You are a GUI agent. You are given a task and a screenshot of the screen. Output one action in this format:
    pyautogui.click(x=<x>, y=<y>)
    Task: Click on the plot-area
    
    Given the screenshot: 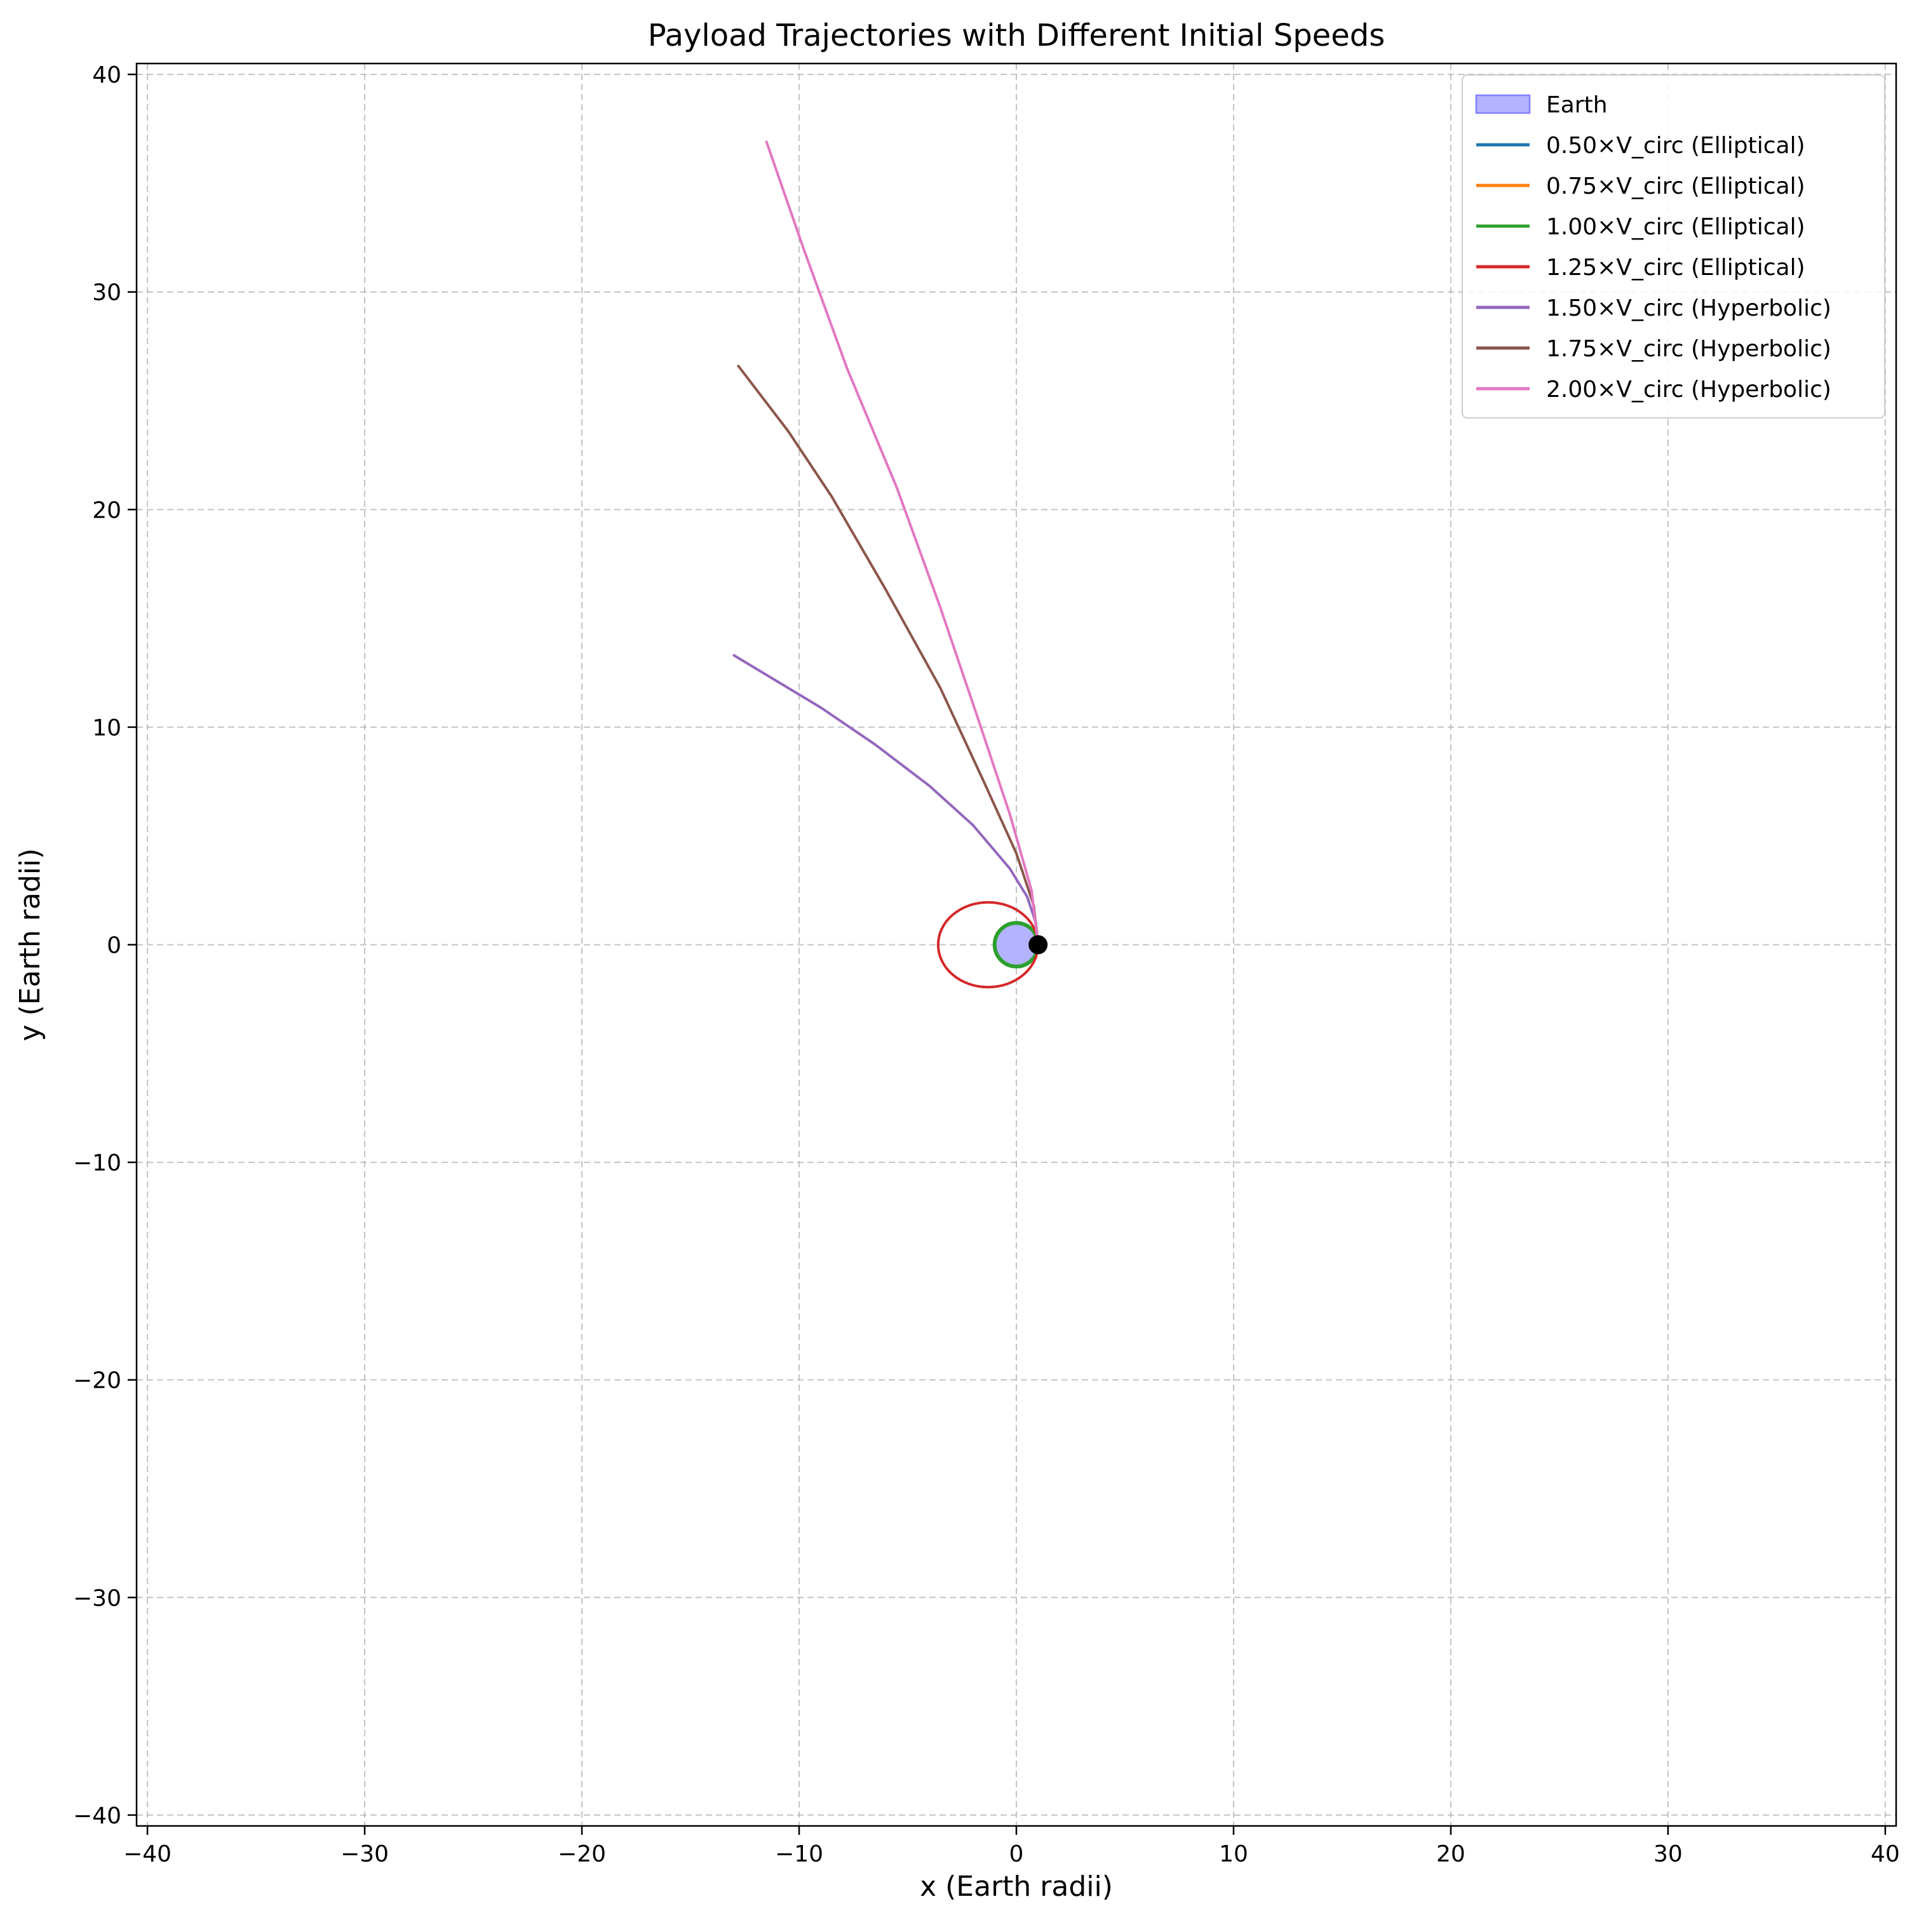 What is the action you would take?
    pyautogui.click(x=890, y=564)
    